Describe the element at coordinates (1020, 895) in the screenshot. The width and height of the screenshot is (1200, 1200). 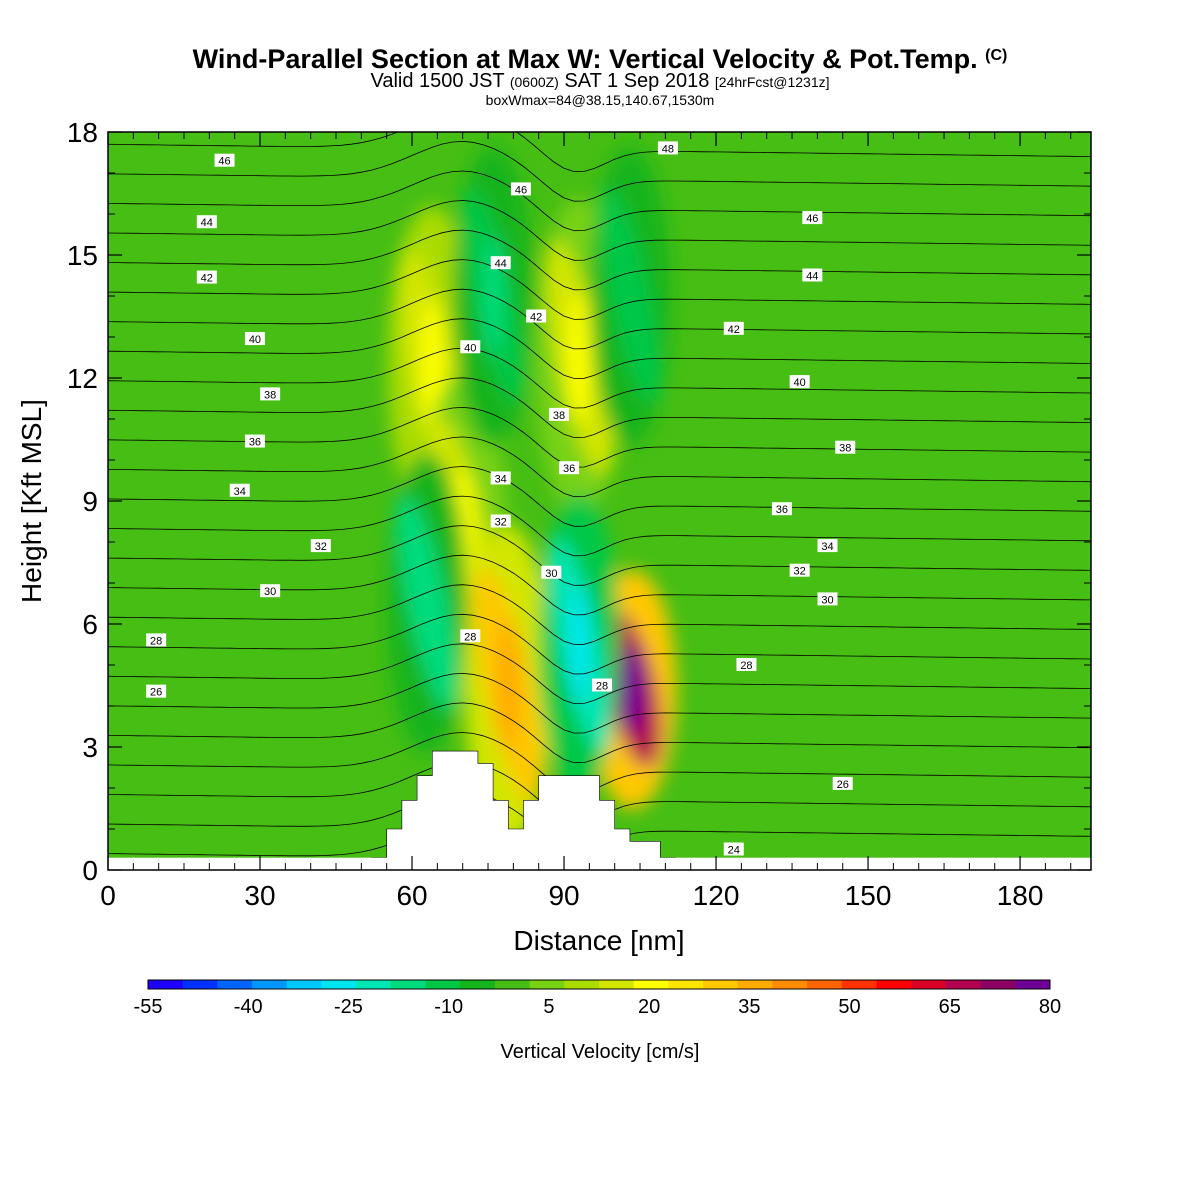
I see `x-tick-label: 180` at that location.